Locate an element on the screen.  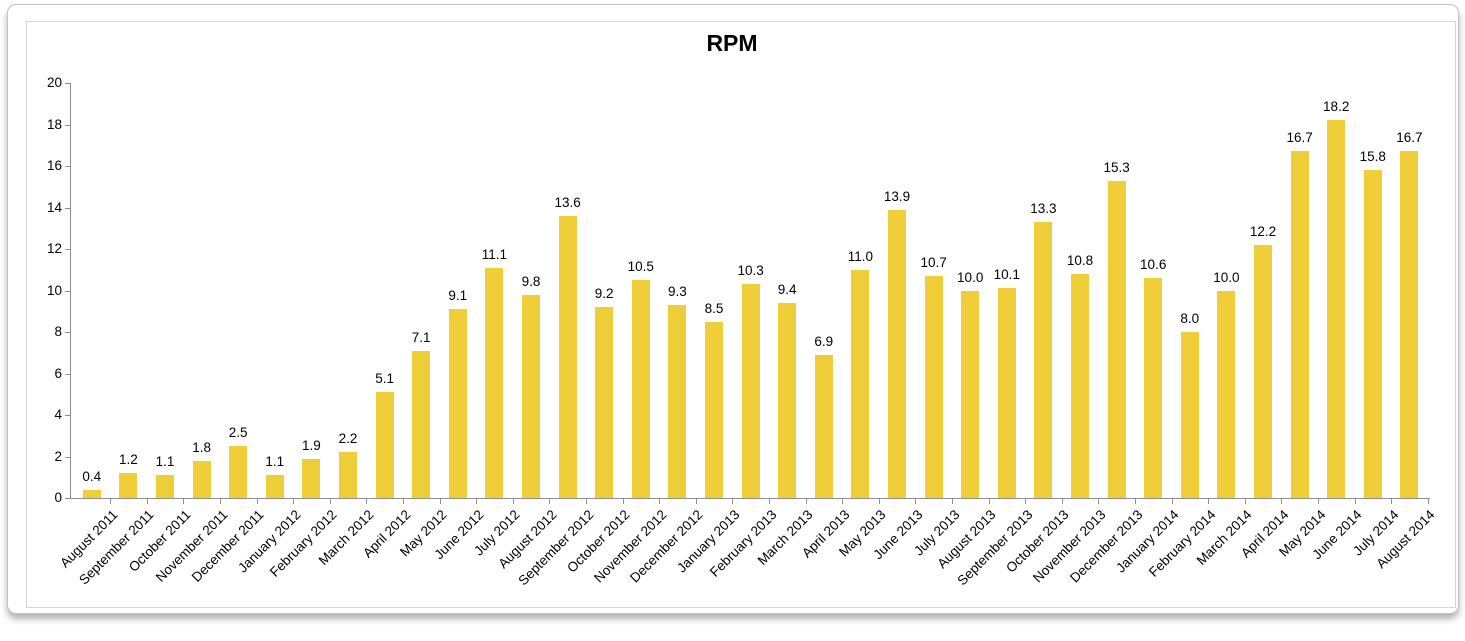
y-tick-label: 16 is located at coordinates (54, 165).